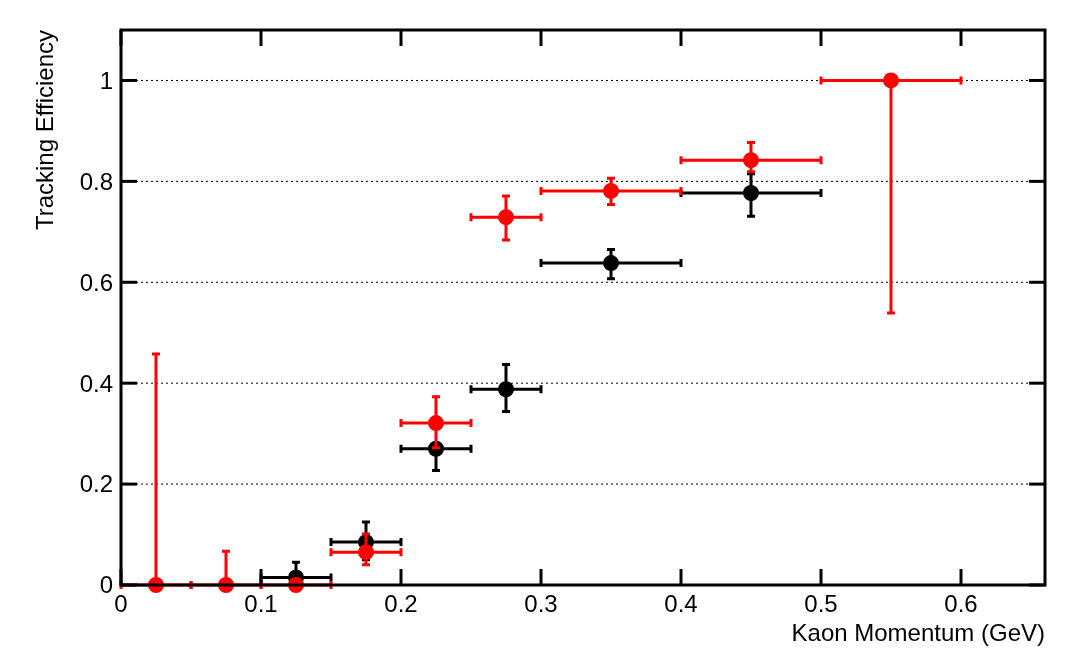 The width and height of the screenshot is (1074, 659). What do you see at coordinates (96, 181) in the screenshot?
I see `y-tick-label: 0.8` at bounding box center [96, 181].